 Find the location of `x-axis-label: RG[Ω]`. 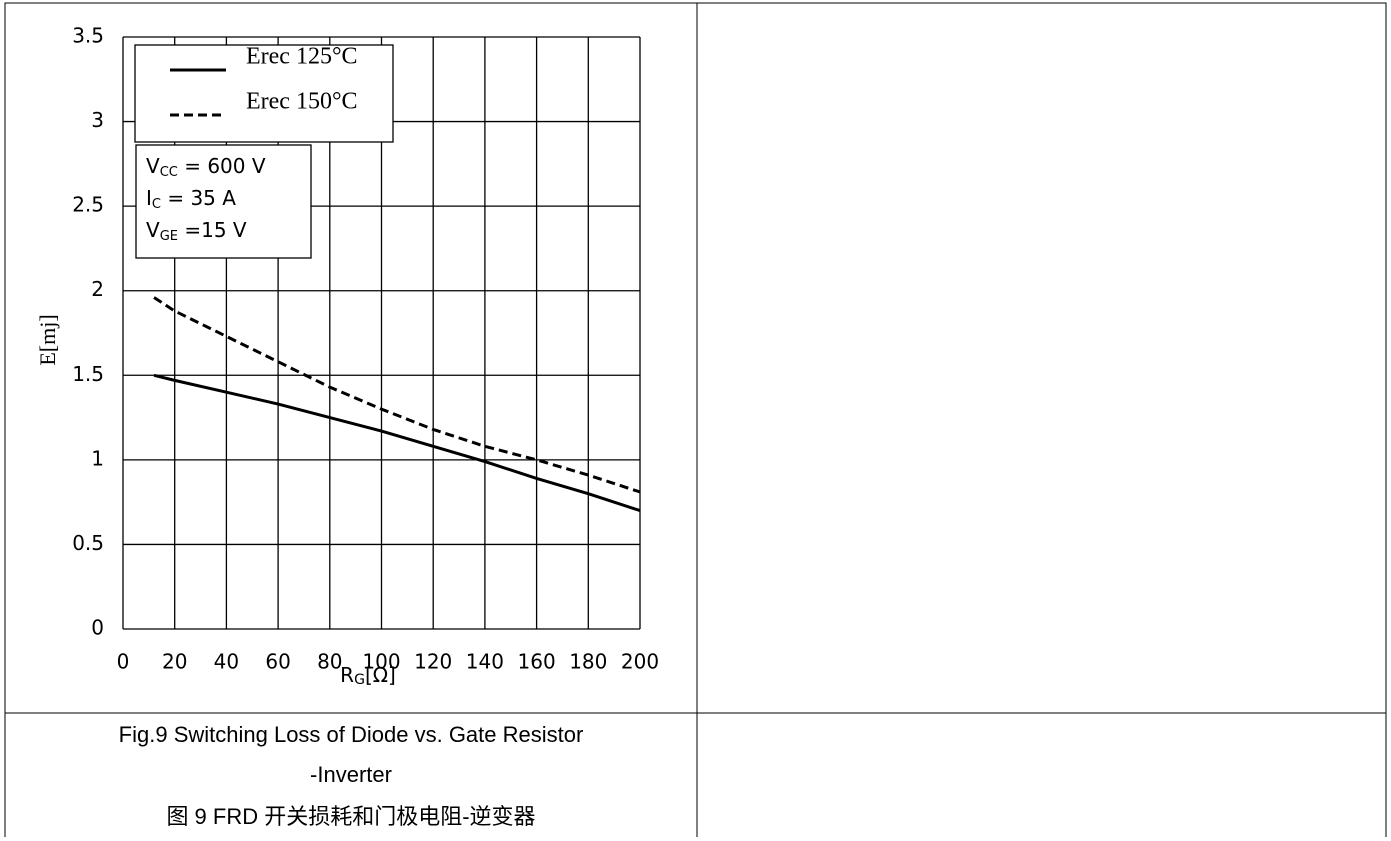

x-axis-label: RG[Ω] is located at coordinates (368, 676).